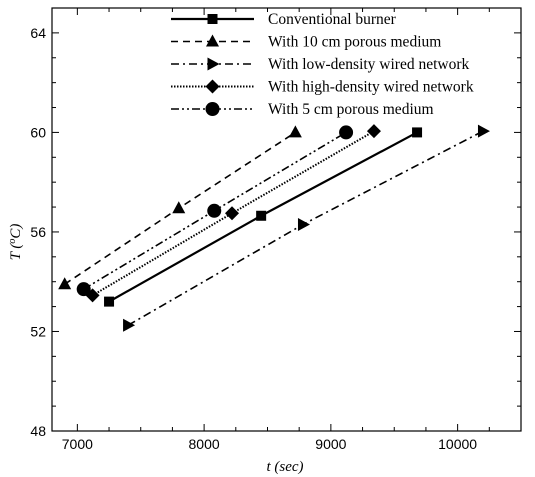 The width and height of the screenshot is (535, 477). I want to click on y-tick-label: 64, so click(38, 33).